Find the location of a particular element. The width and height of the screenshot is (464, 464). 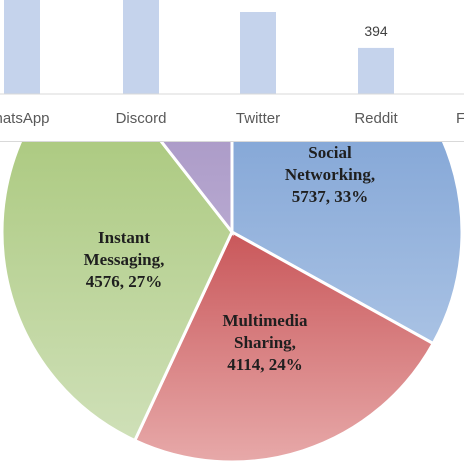

bar-category-label: hatsApp is located at coordinates (25, 118).